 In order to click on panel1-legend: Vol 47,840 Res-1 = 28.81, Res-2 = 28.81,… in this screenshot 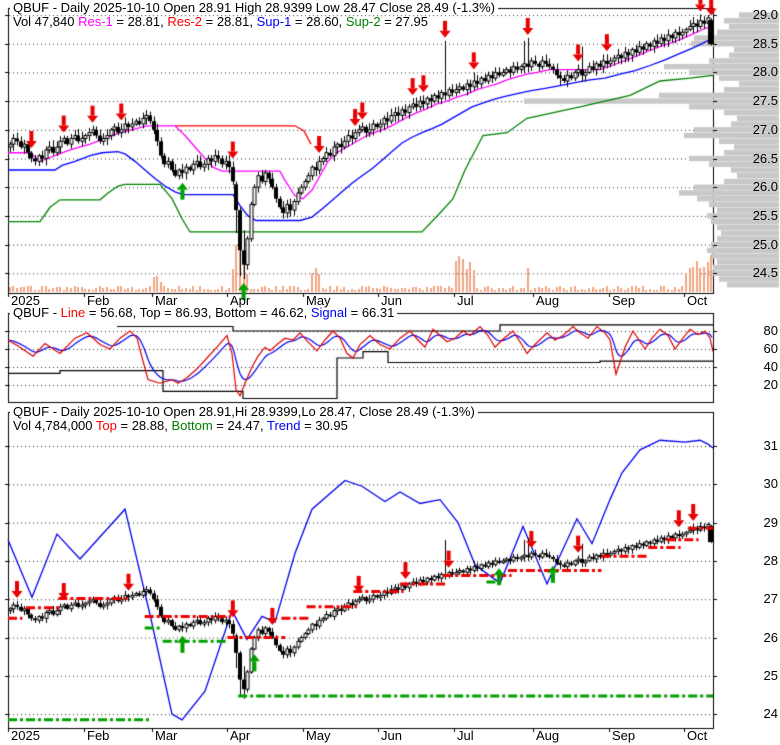, I will do `click(220, 22)`.